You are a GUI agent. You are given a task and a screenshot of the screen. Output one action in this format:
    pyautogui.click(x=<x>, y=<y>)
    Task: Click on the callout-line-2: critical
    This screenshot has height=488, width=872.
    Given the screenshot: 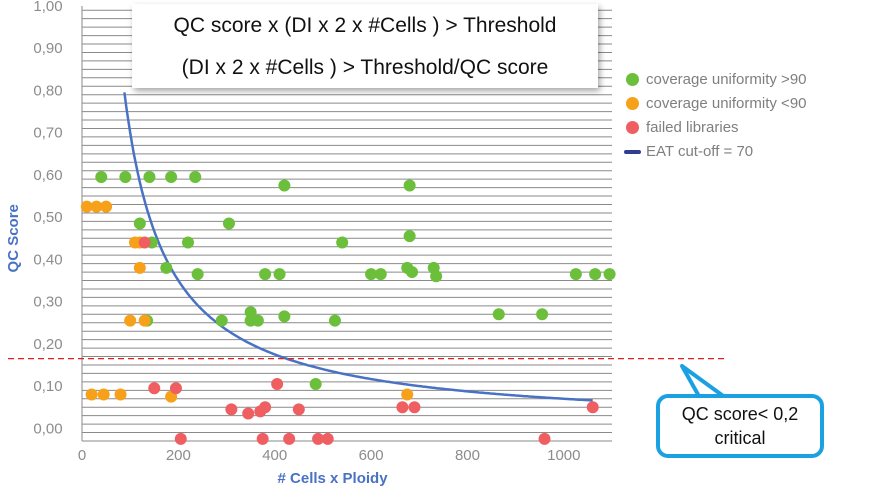 What is the action you would take?
    pyautogui.click(x=740, y=438)
    